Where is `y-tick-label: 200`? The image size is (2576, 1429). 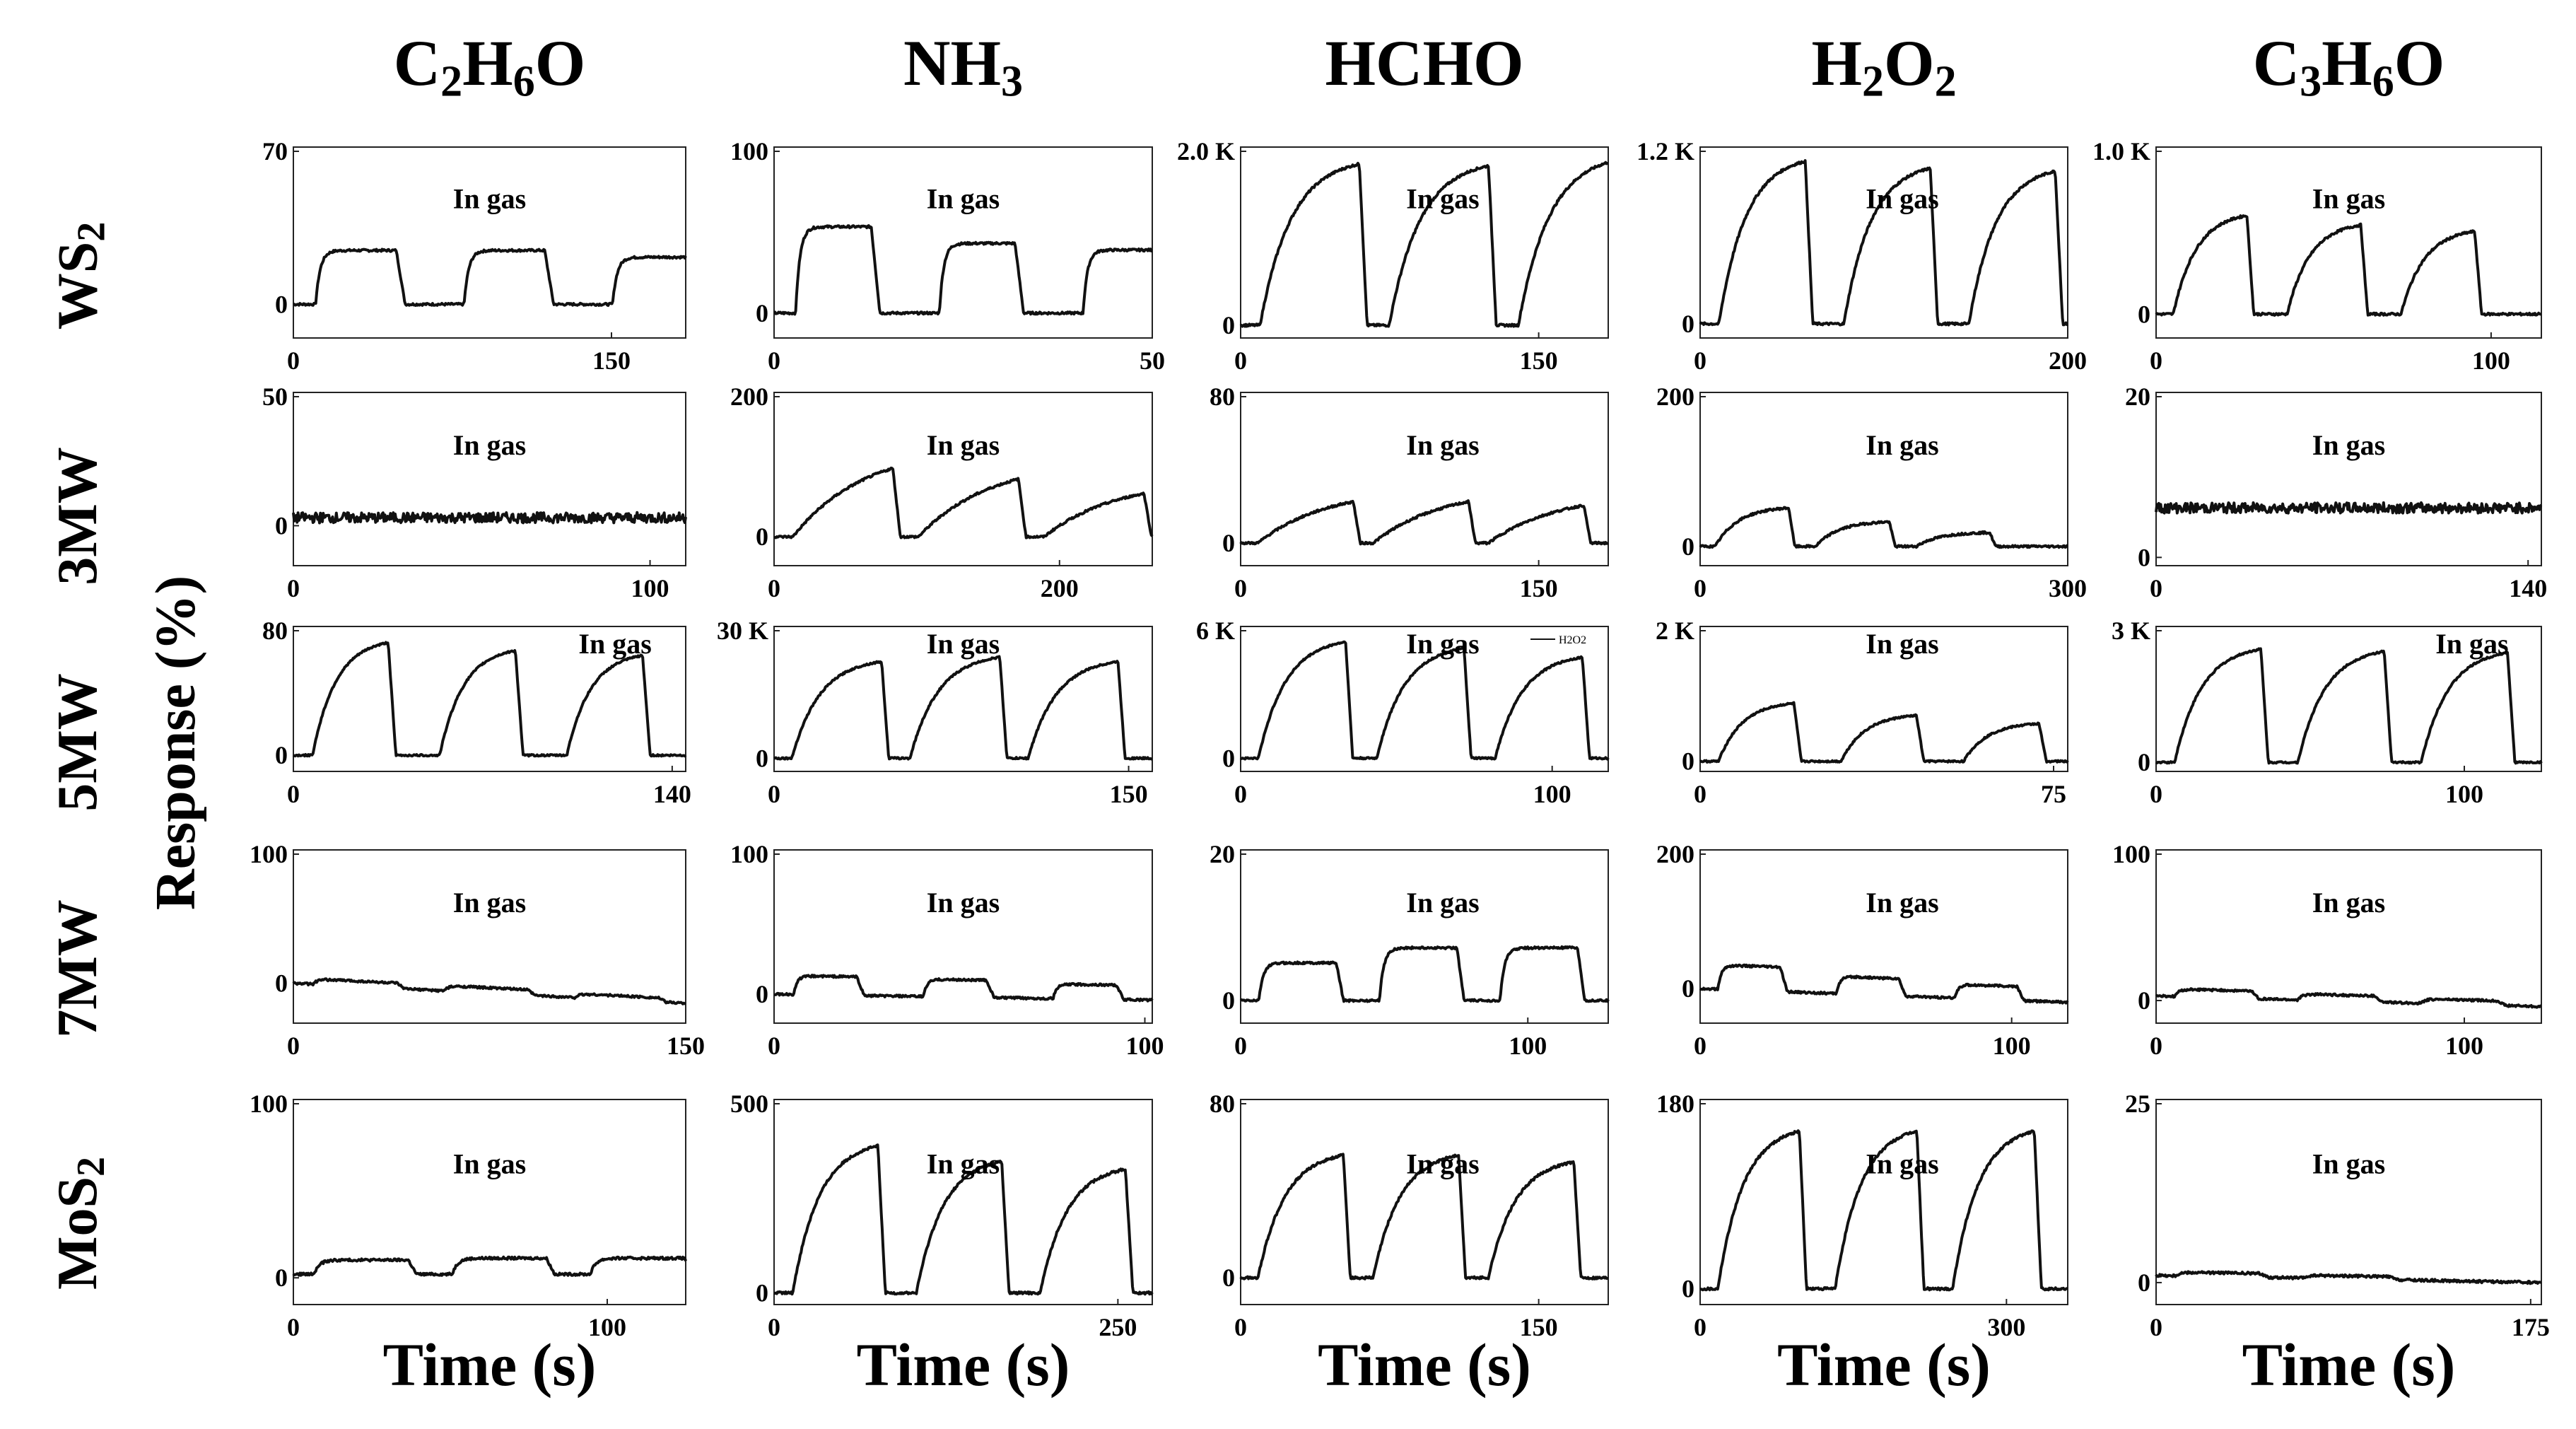
y-tick-label: 200 is located at coordinates (749, 397).